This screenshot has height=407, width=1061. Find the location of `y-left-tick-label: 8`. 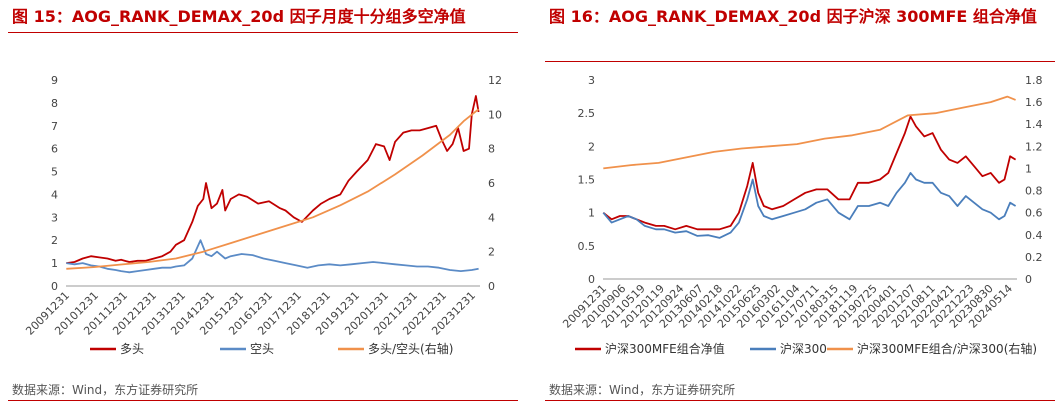

y-left-tick-label: 8 is located at coordinates (54, 103).